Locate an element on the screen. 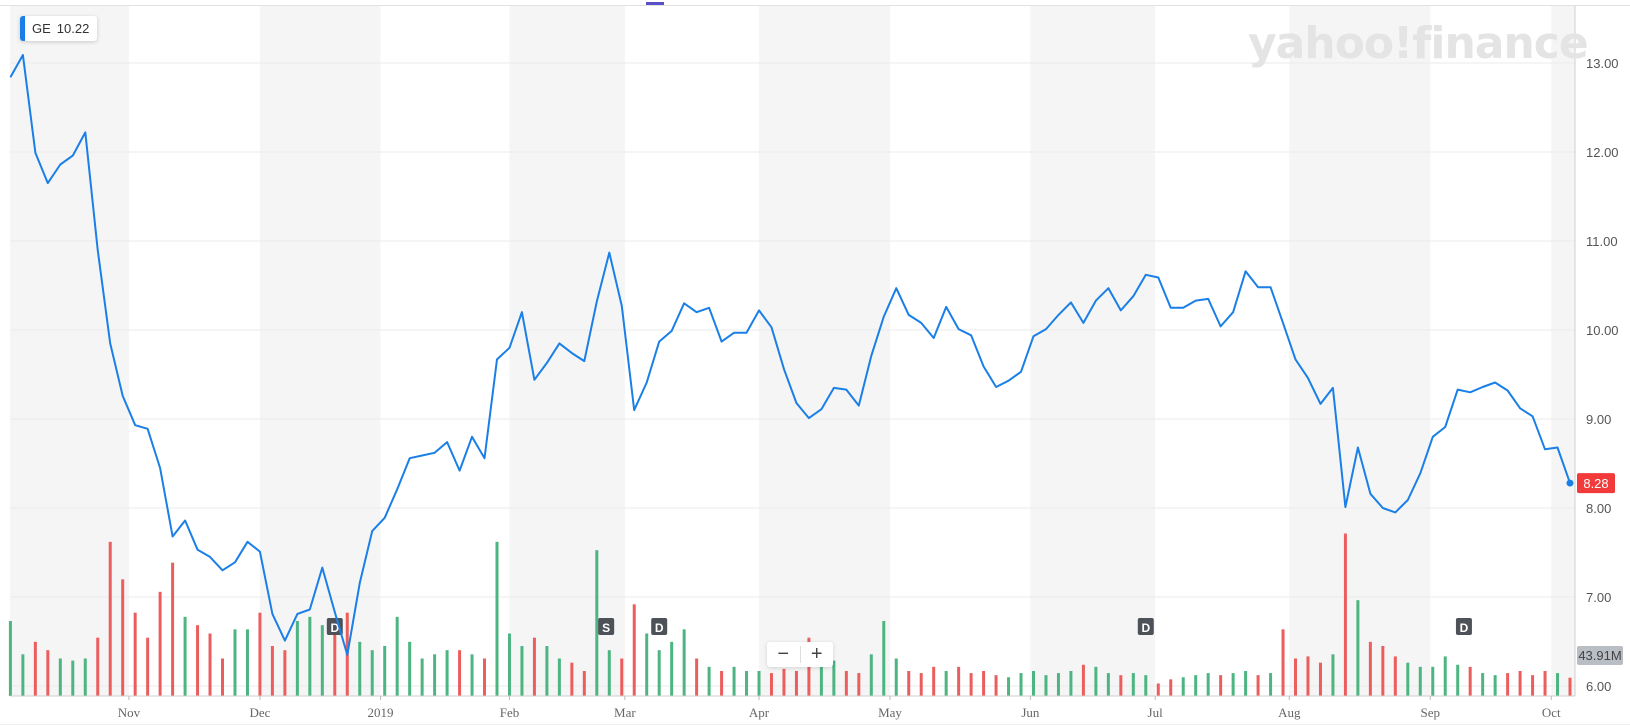 The height and width of the screenshot is (728, 1630). event-marker-d is located at coordinates (659, 626).